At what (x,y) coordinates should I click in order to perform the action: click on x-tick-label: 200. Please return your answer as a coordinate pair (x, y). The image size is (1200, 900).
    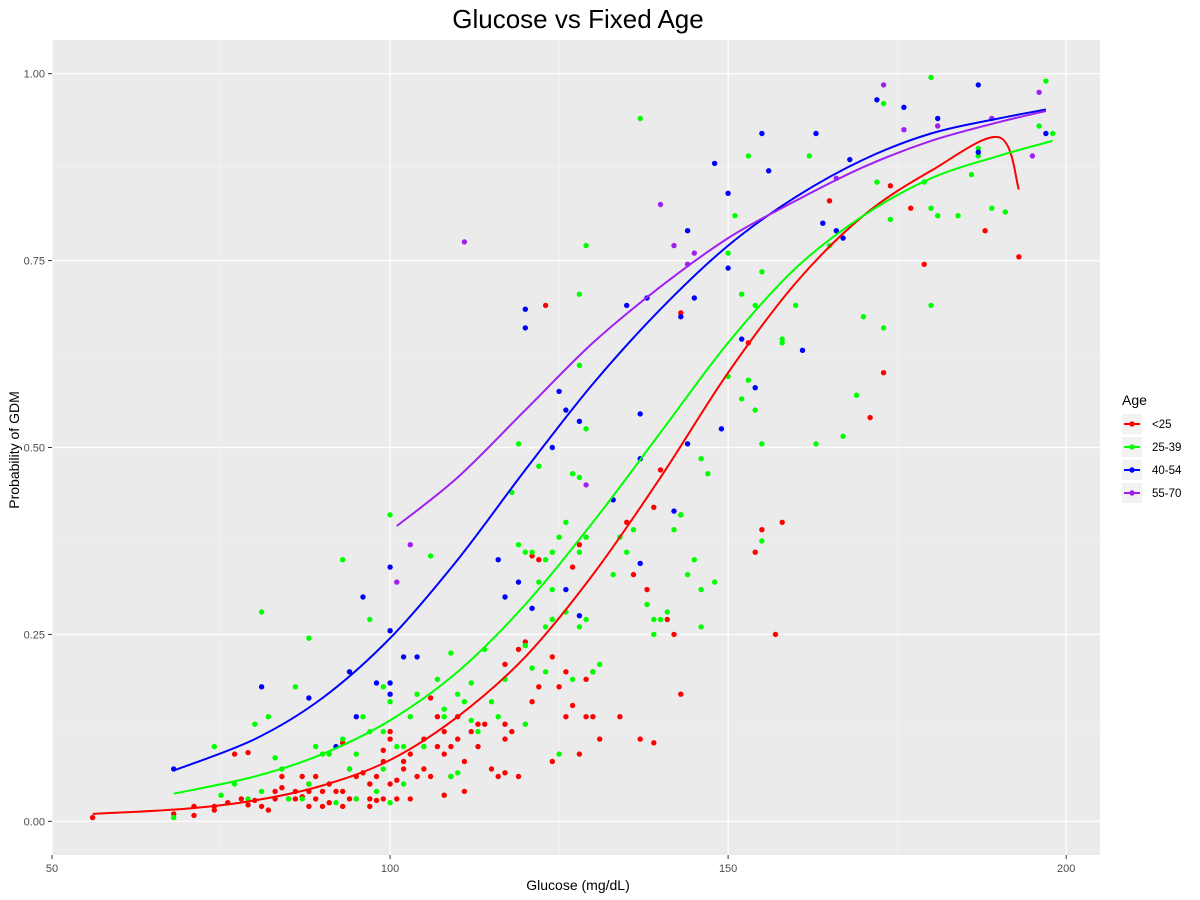
    Looking at the image, I should click on (1066, 869).